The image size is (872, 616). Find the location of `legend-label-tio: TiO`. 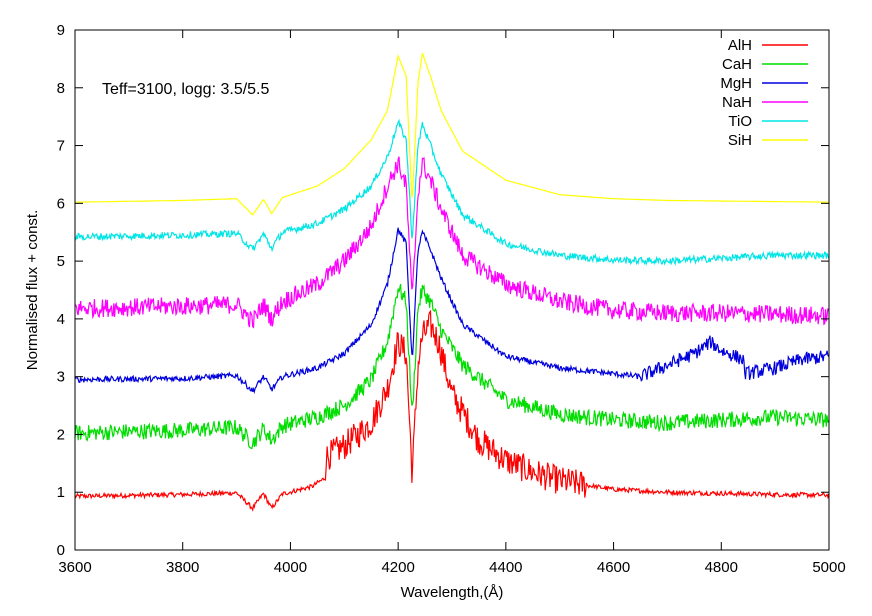

legend-label-tio: TiO is located at coordinates (740, 121).